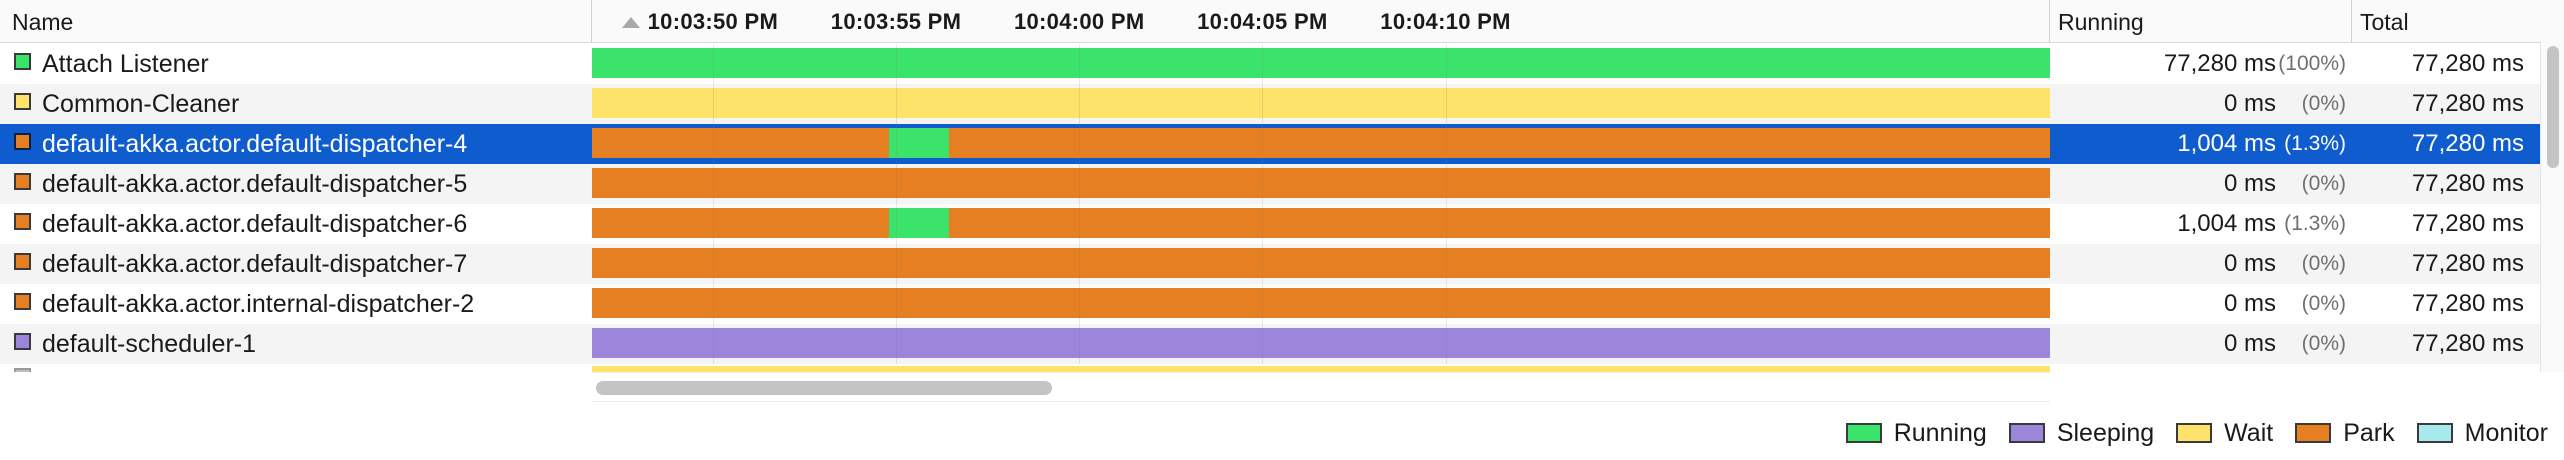 The height and width of the screenshot is (460, 2564). I want to click on horizontal-scrollbar-thumb, so click(824, 388).